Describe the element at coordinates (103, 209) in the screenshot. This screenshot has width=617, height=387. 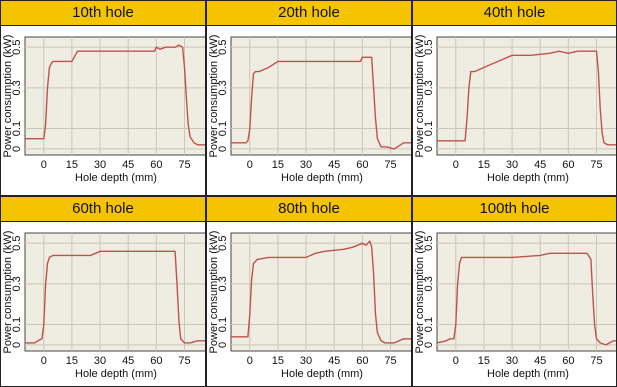
I see `chart-title: 60th hole` at that location.